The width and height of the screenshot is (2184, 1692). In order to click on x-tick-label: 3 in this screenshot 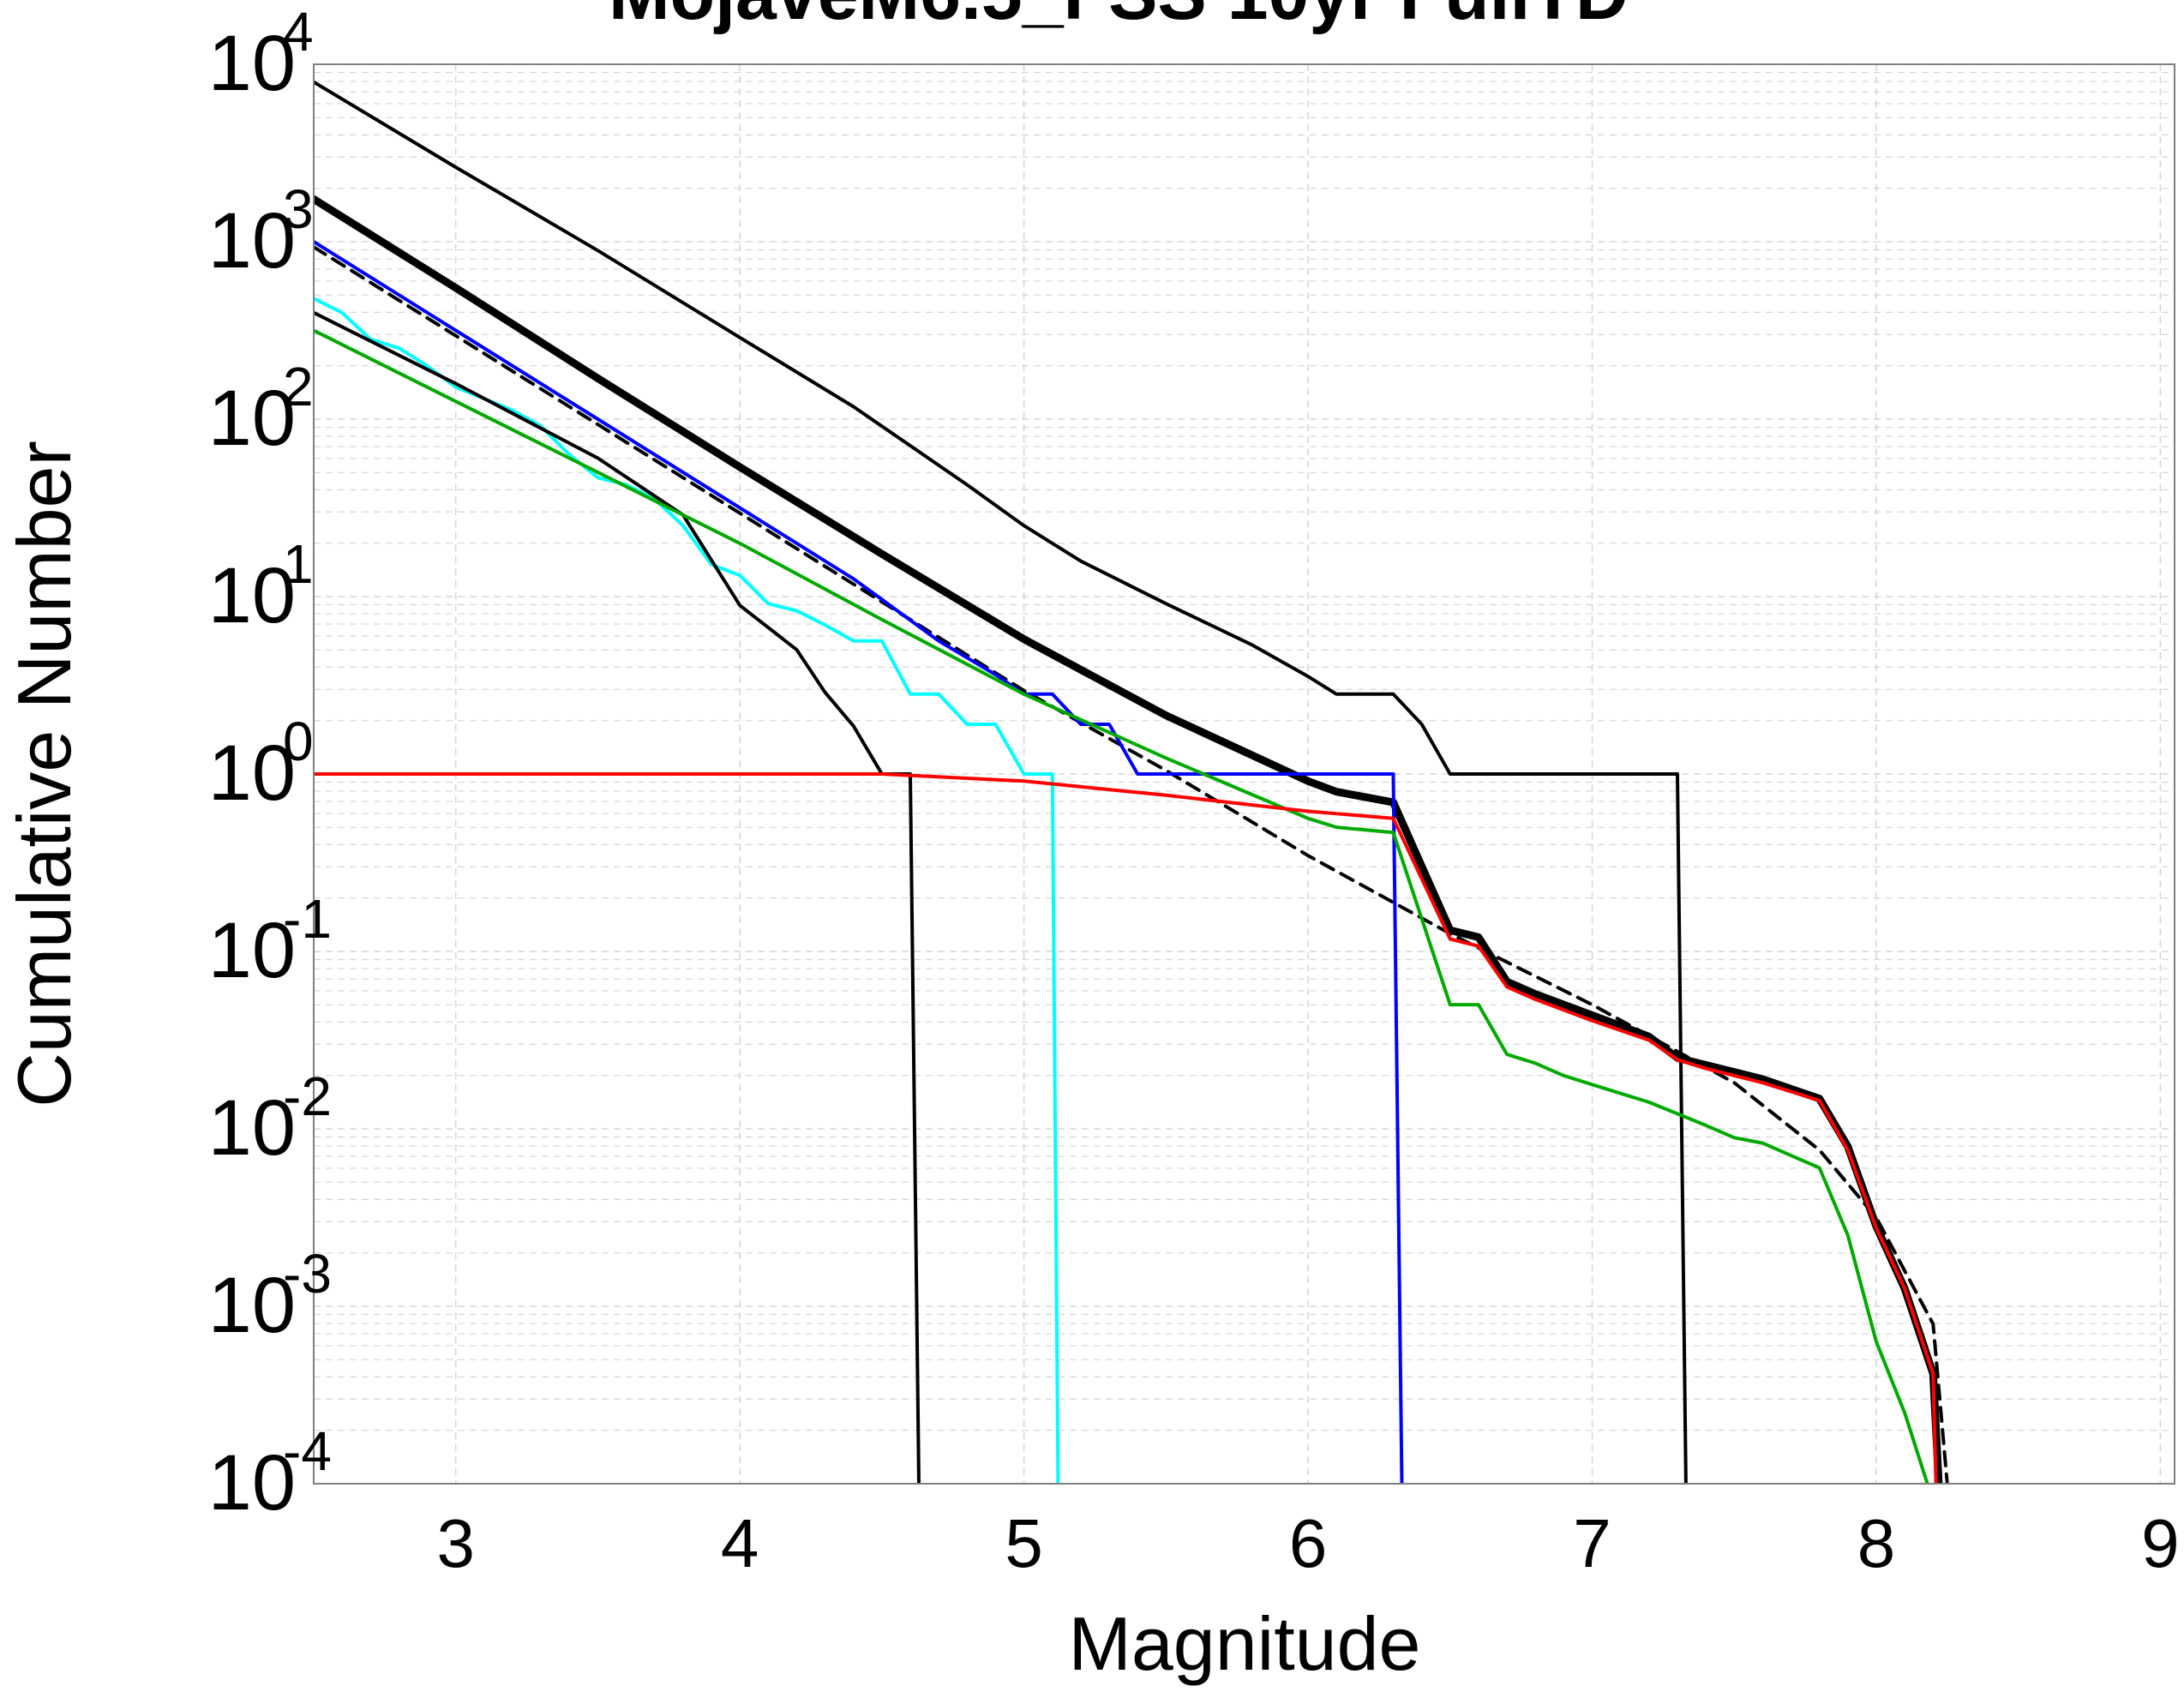, I will do `click(456, 1543)`.